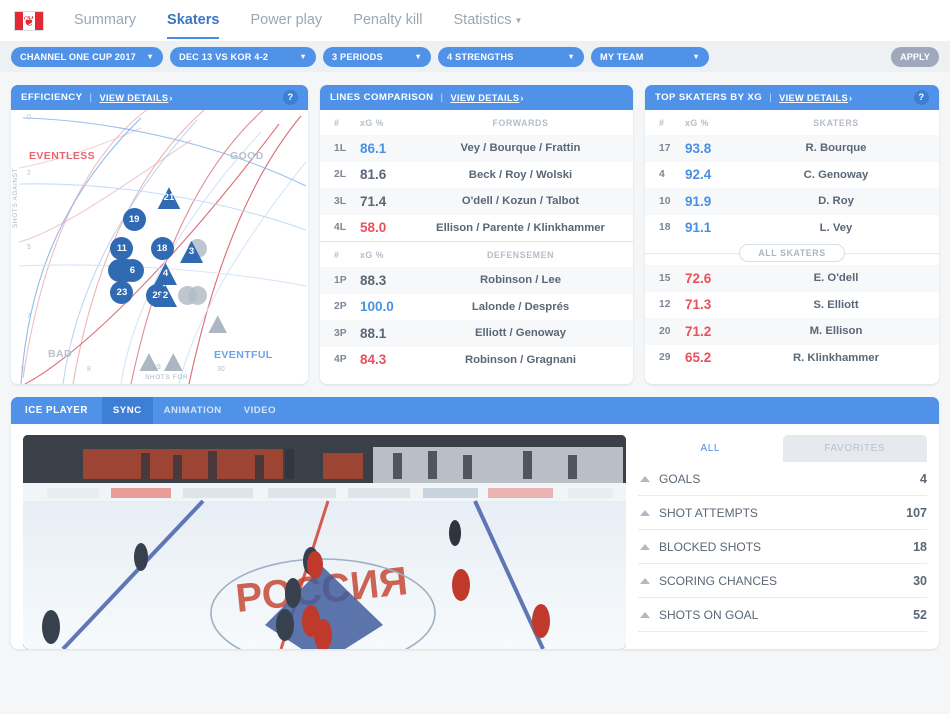 The height and width of the screenshot is (714, 950). Describe the element at coordinates (132, 270) in the screenshot. I see `scatter-marker-player-6: 6` at that location.